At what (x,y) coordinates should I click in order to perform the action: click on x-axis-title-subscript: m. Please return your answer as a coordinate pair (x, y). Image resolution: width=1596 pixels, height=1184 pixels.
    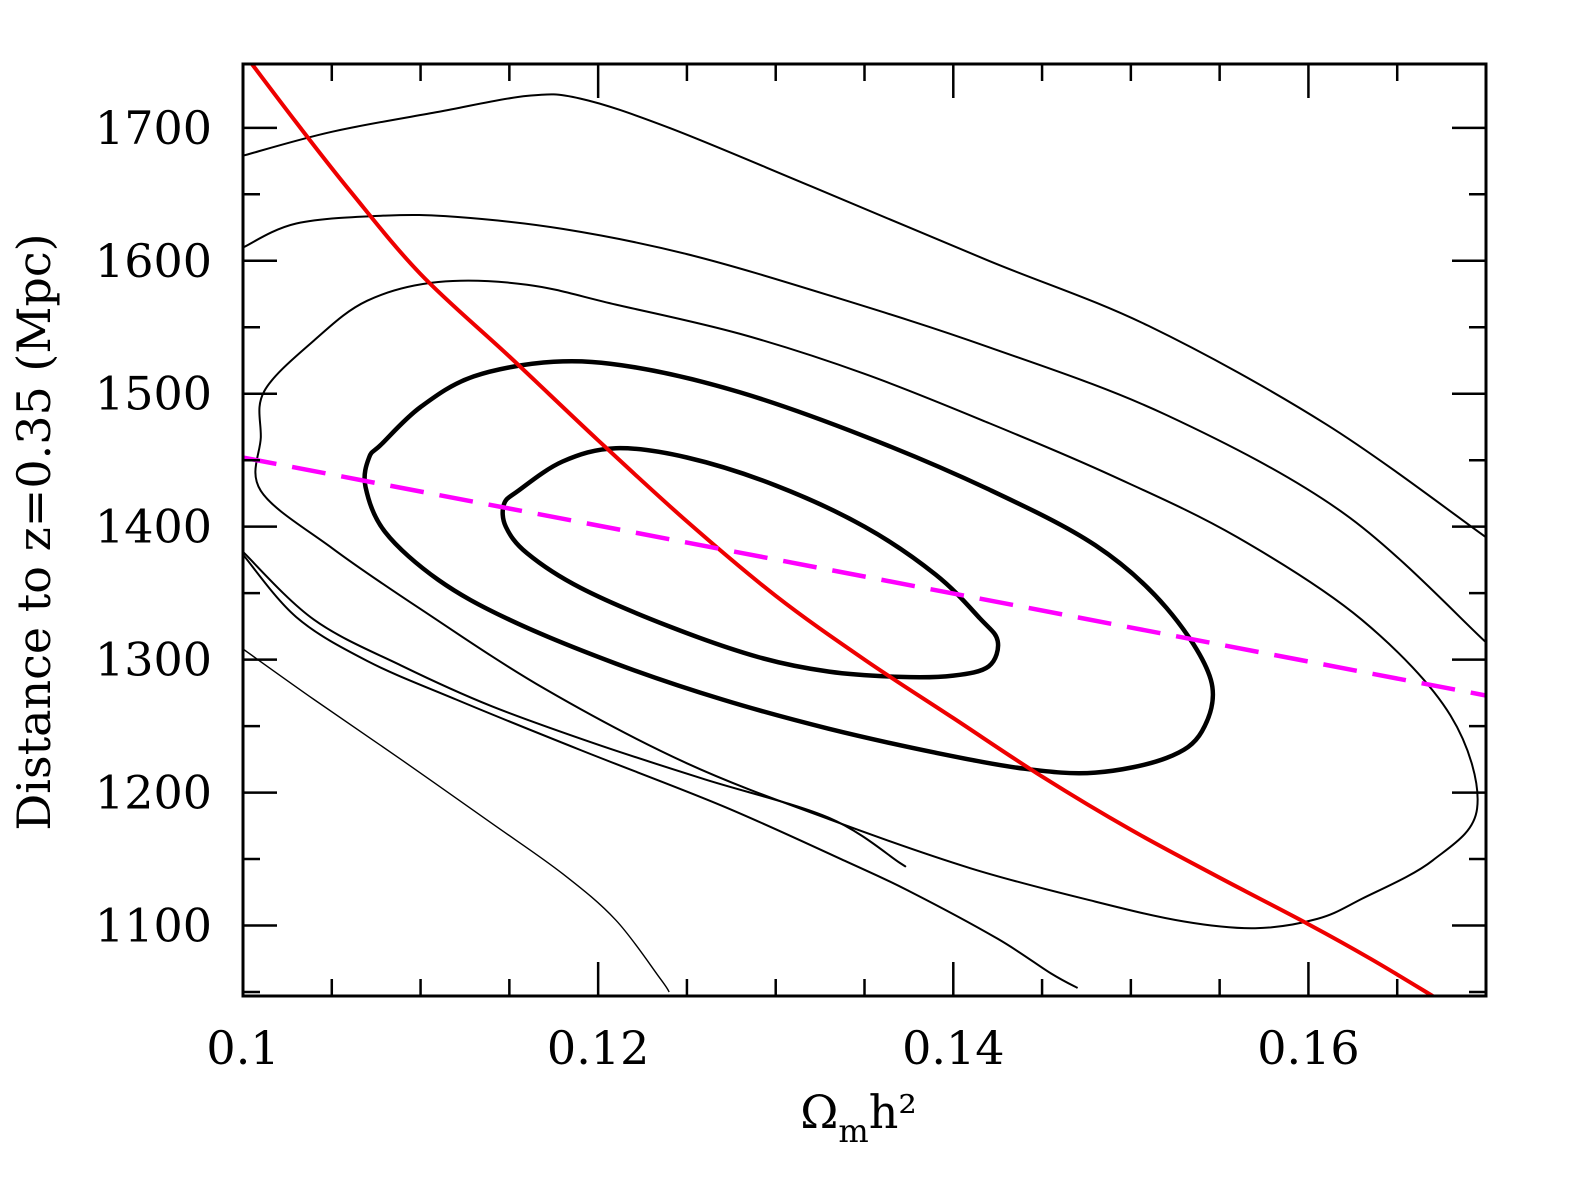
    Looking at the image, I should click on (853, 1131).